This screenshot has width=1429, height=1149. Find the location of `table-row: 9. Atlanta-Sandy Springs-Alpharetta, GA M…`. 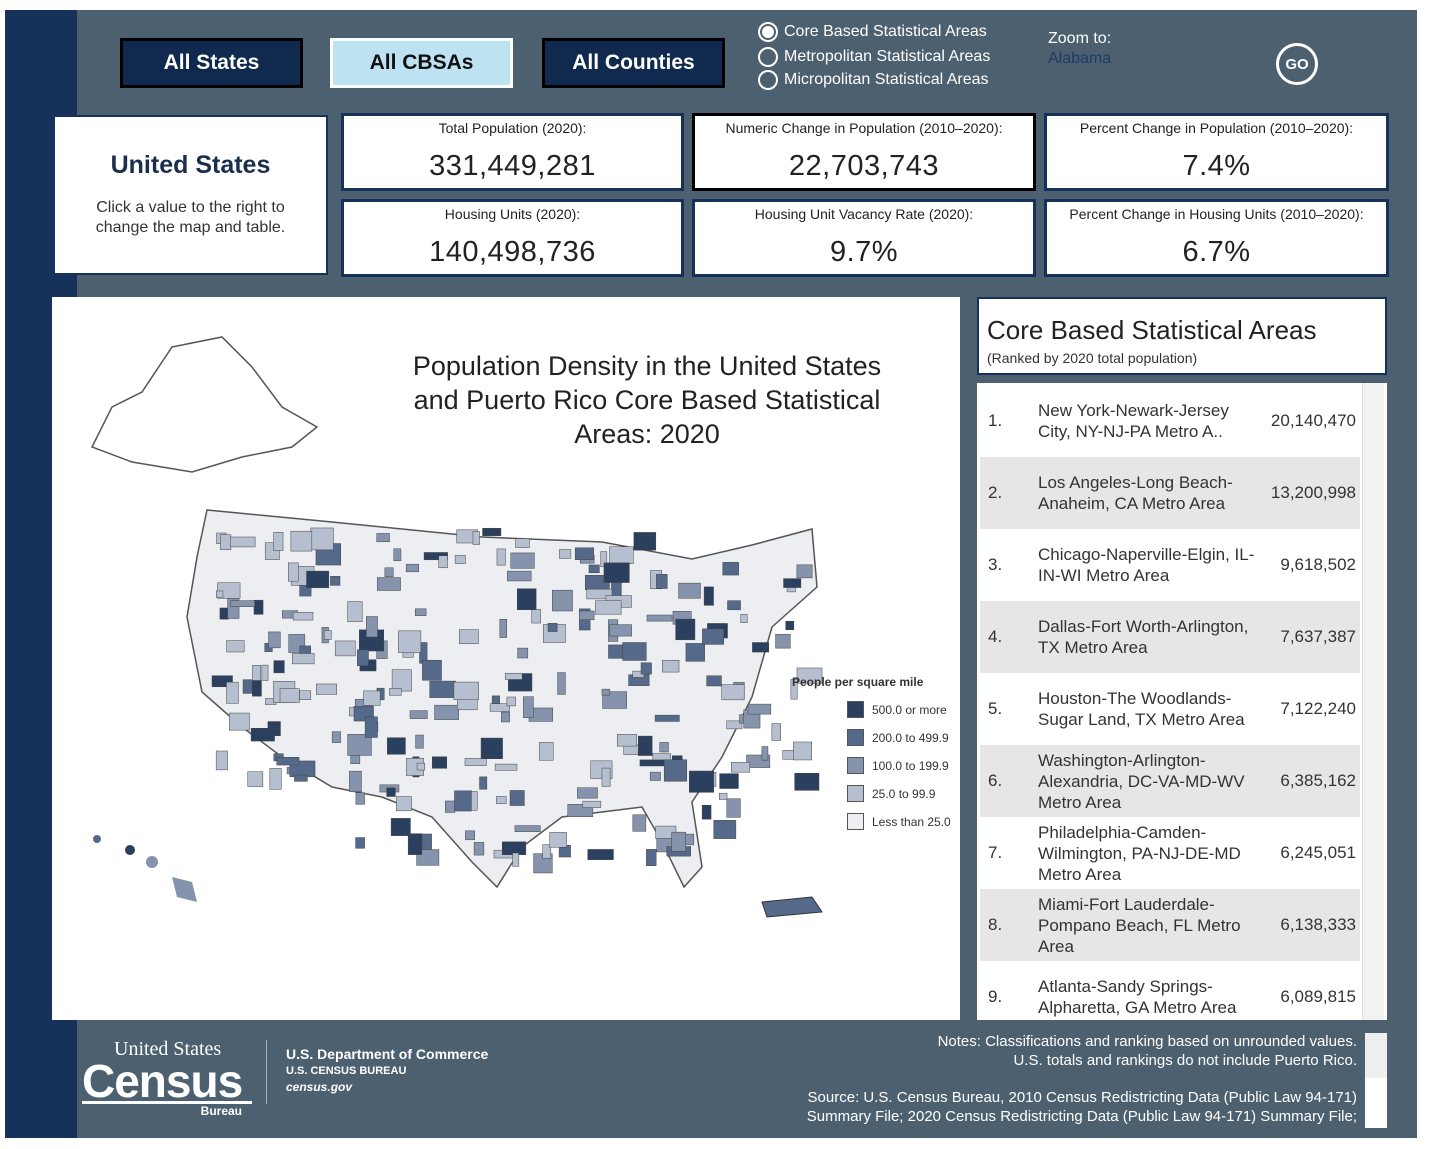

table-row: 9. Atlanta-Sandy Springs-Alpharetta, GA M… is located at coordinates (1170, 990).